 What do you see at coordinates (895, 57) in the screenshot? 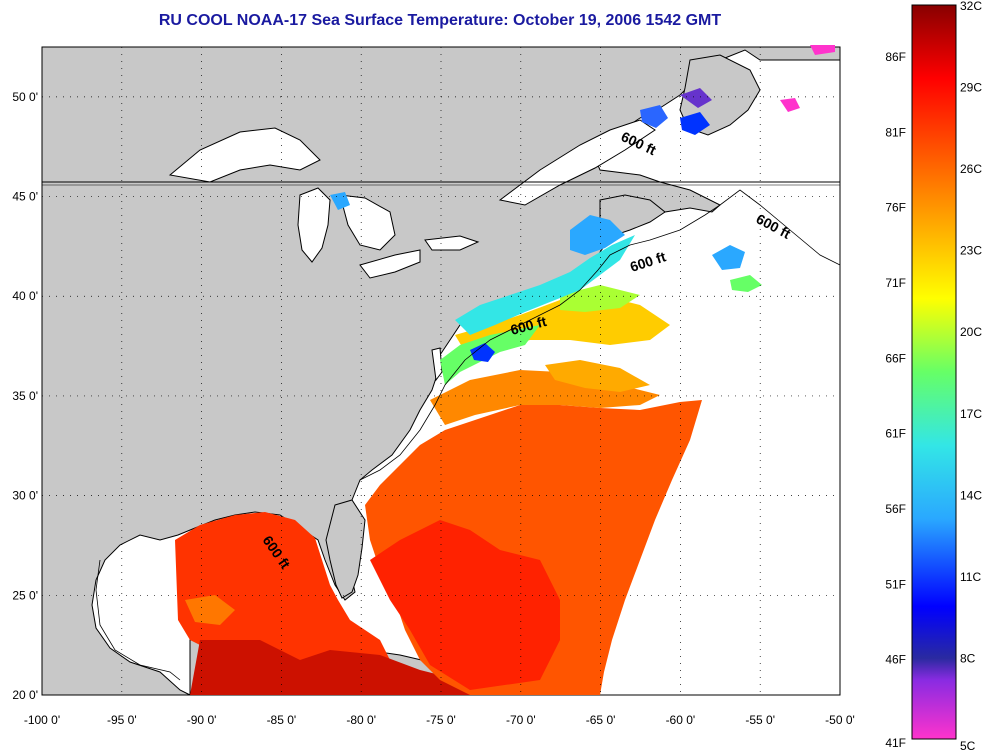
I see `colorbar-f-label: 86F` at bounding box center [895, 57].